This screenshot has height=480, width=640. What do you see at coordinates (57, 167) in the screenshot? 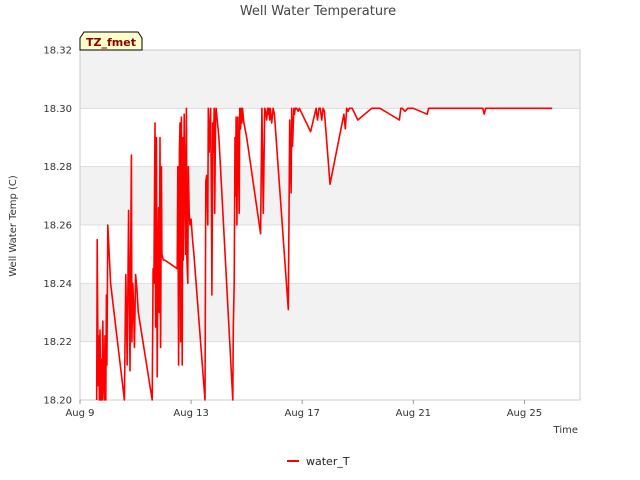
I see `y-tick-label: 18.28` at bounding box center [57, 167].